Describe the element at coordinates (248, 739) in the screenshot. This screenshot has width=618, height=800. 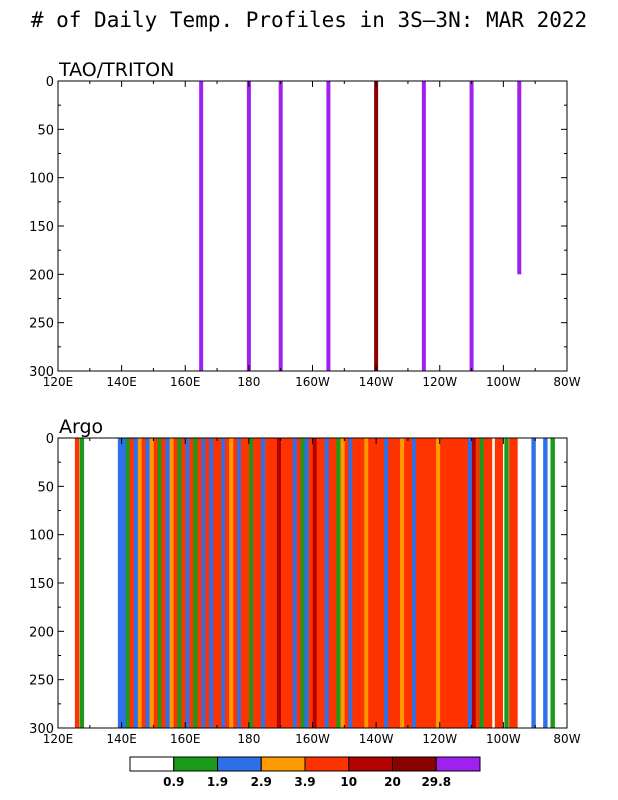
I see `x-tick-label: 180` at that location.